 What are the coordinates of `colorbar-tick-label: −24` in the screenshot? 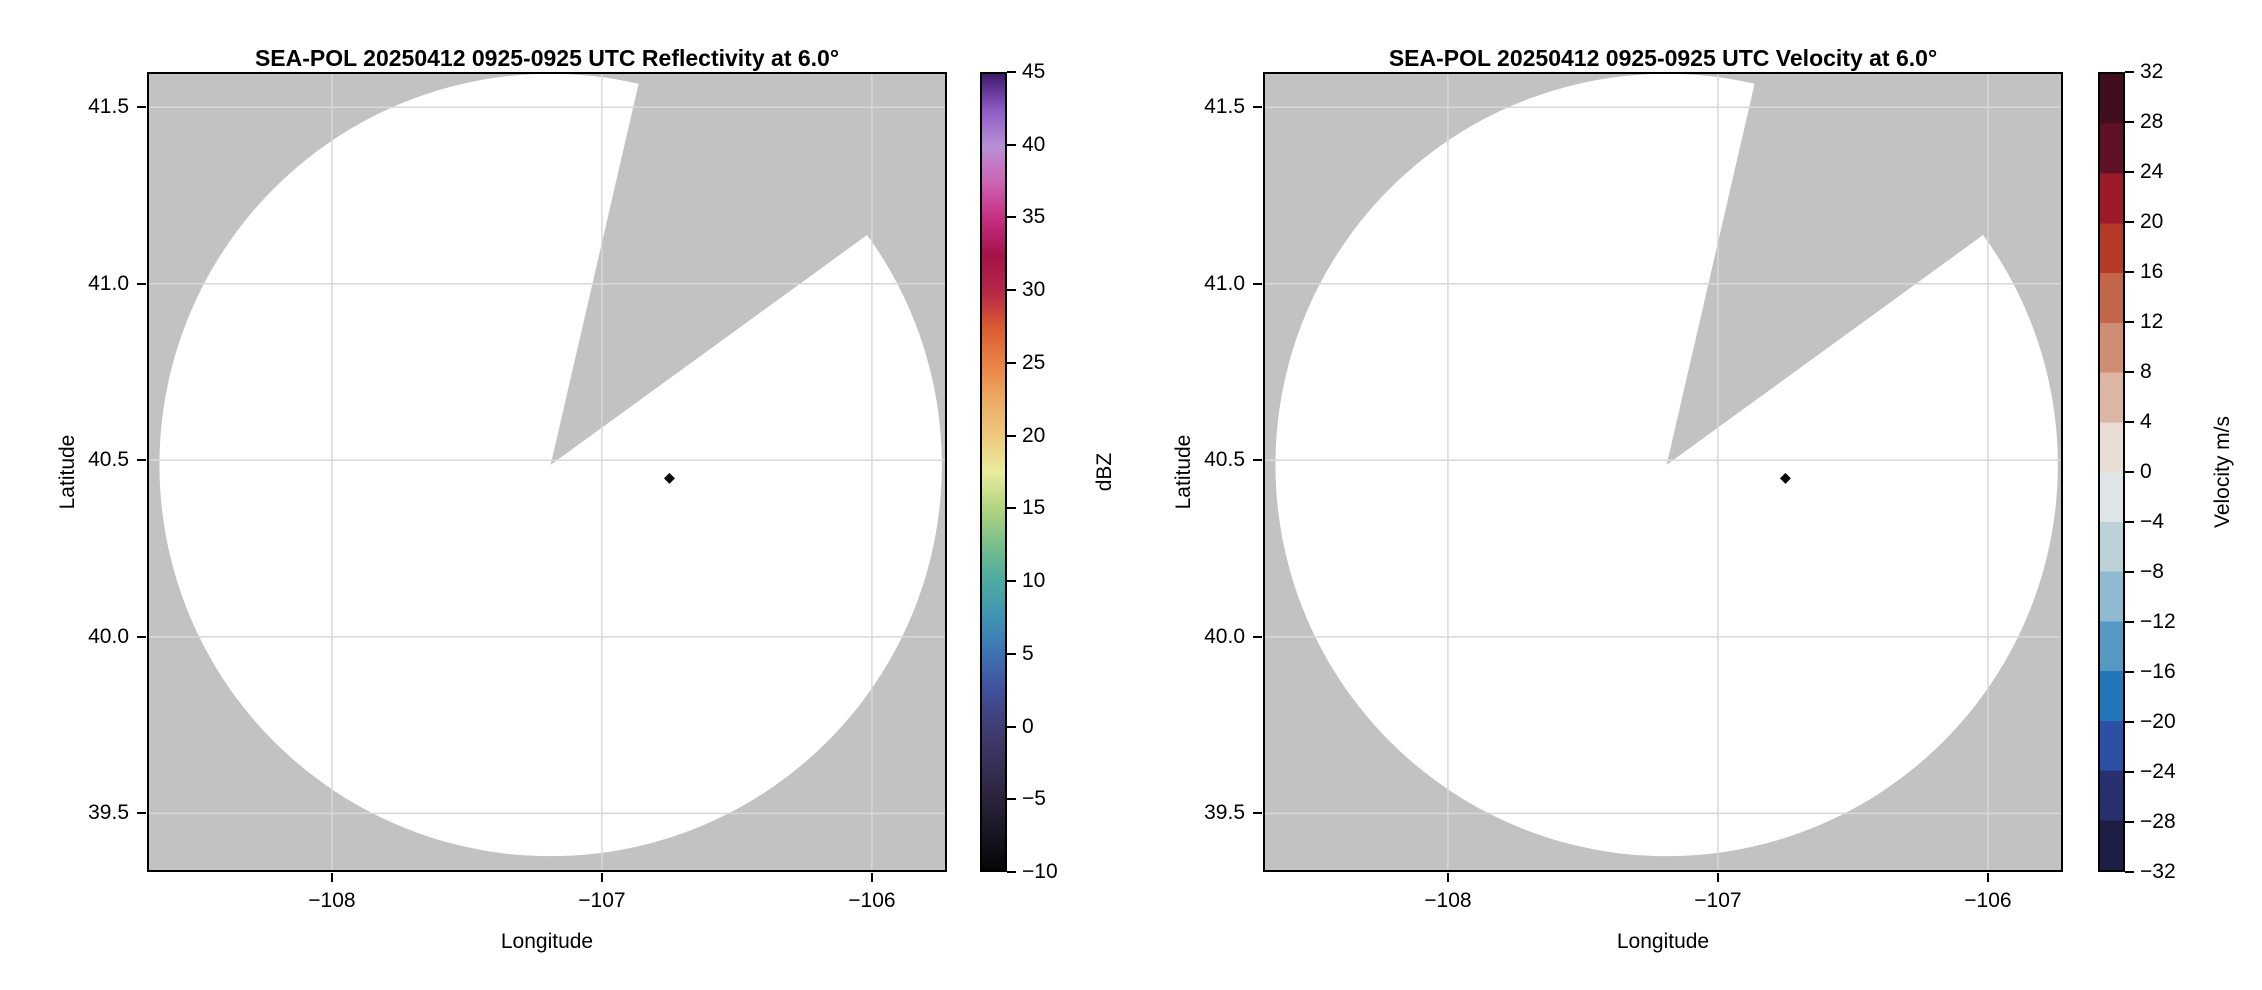 It's located at (2158, 771).